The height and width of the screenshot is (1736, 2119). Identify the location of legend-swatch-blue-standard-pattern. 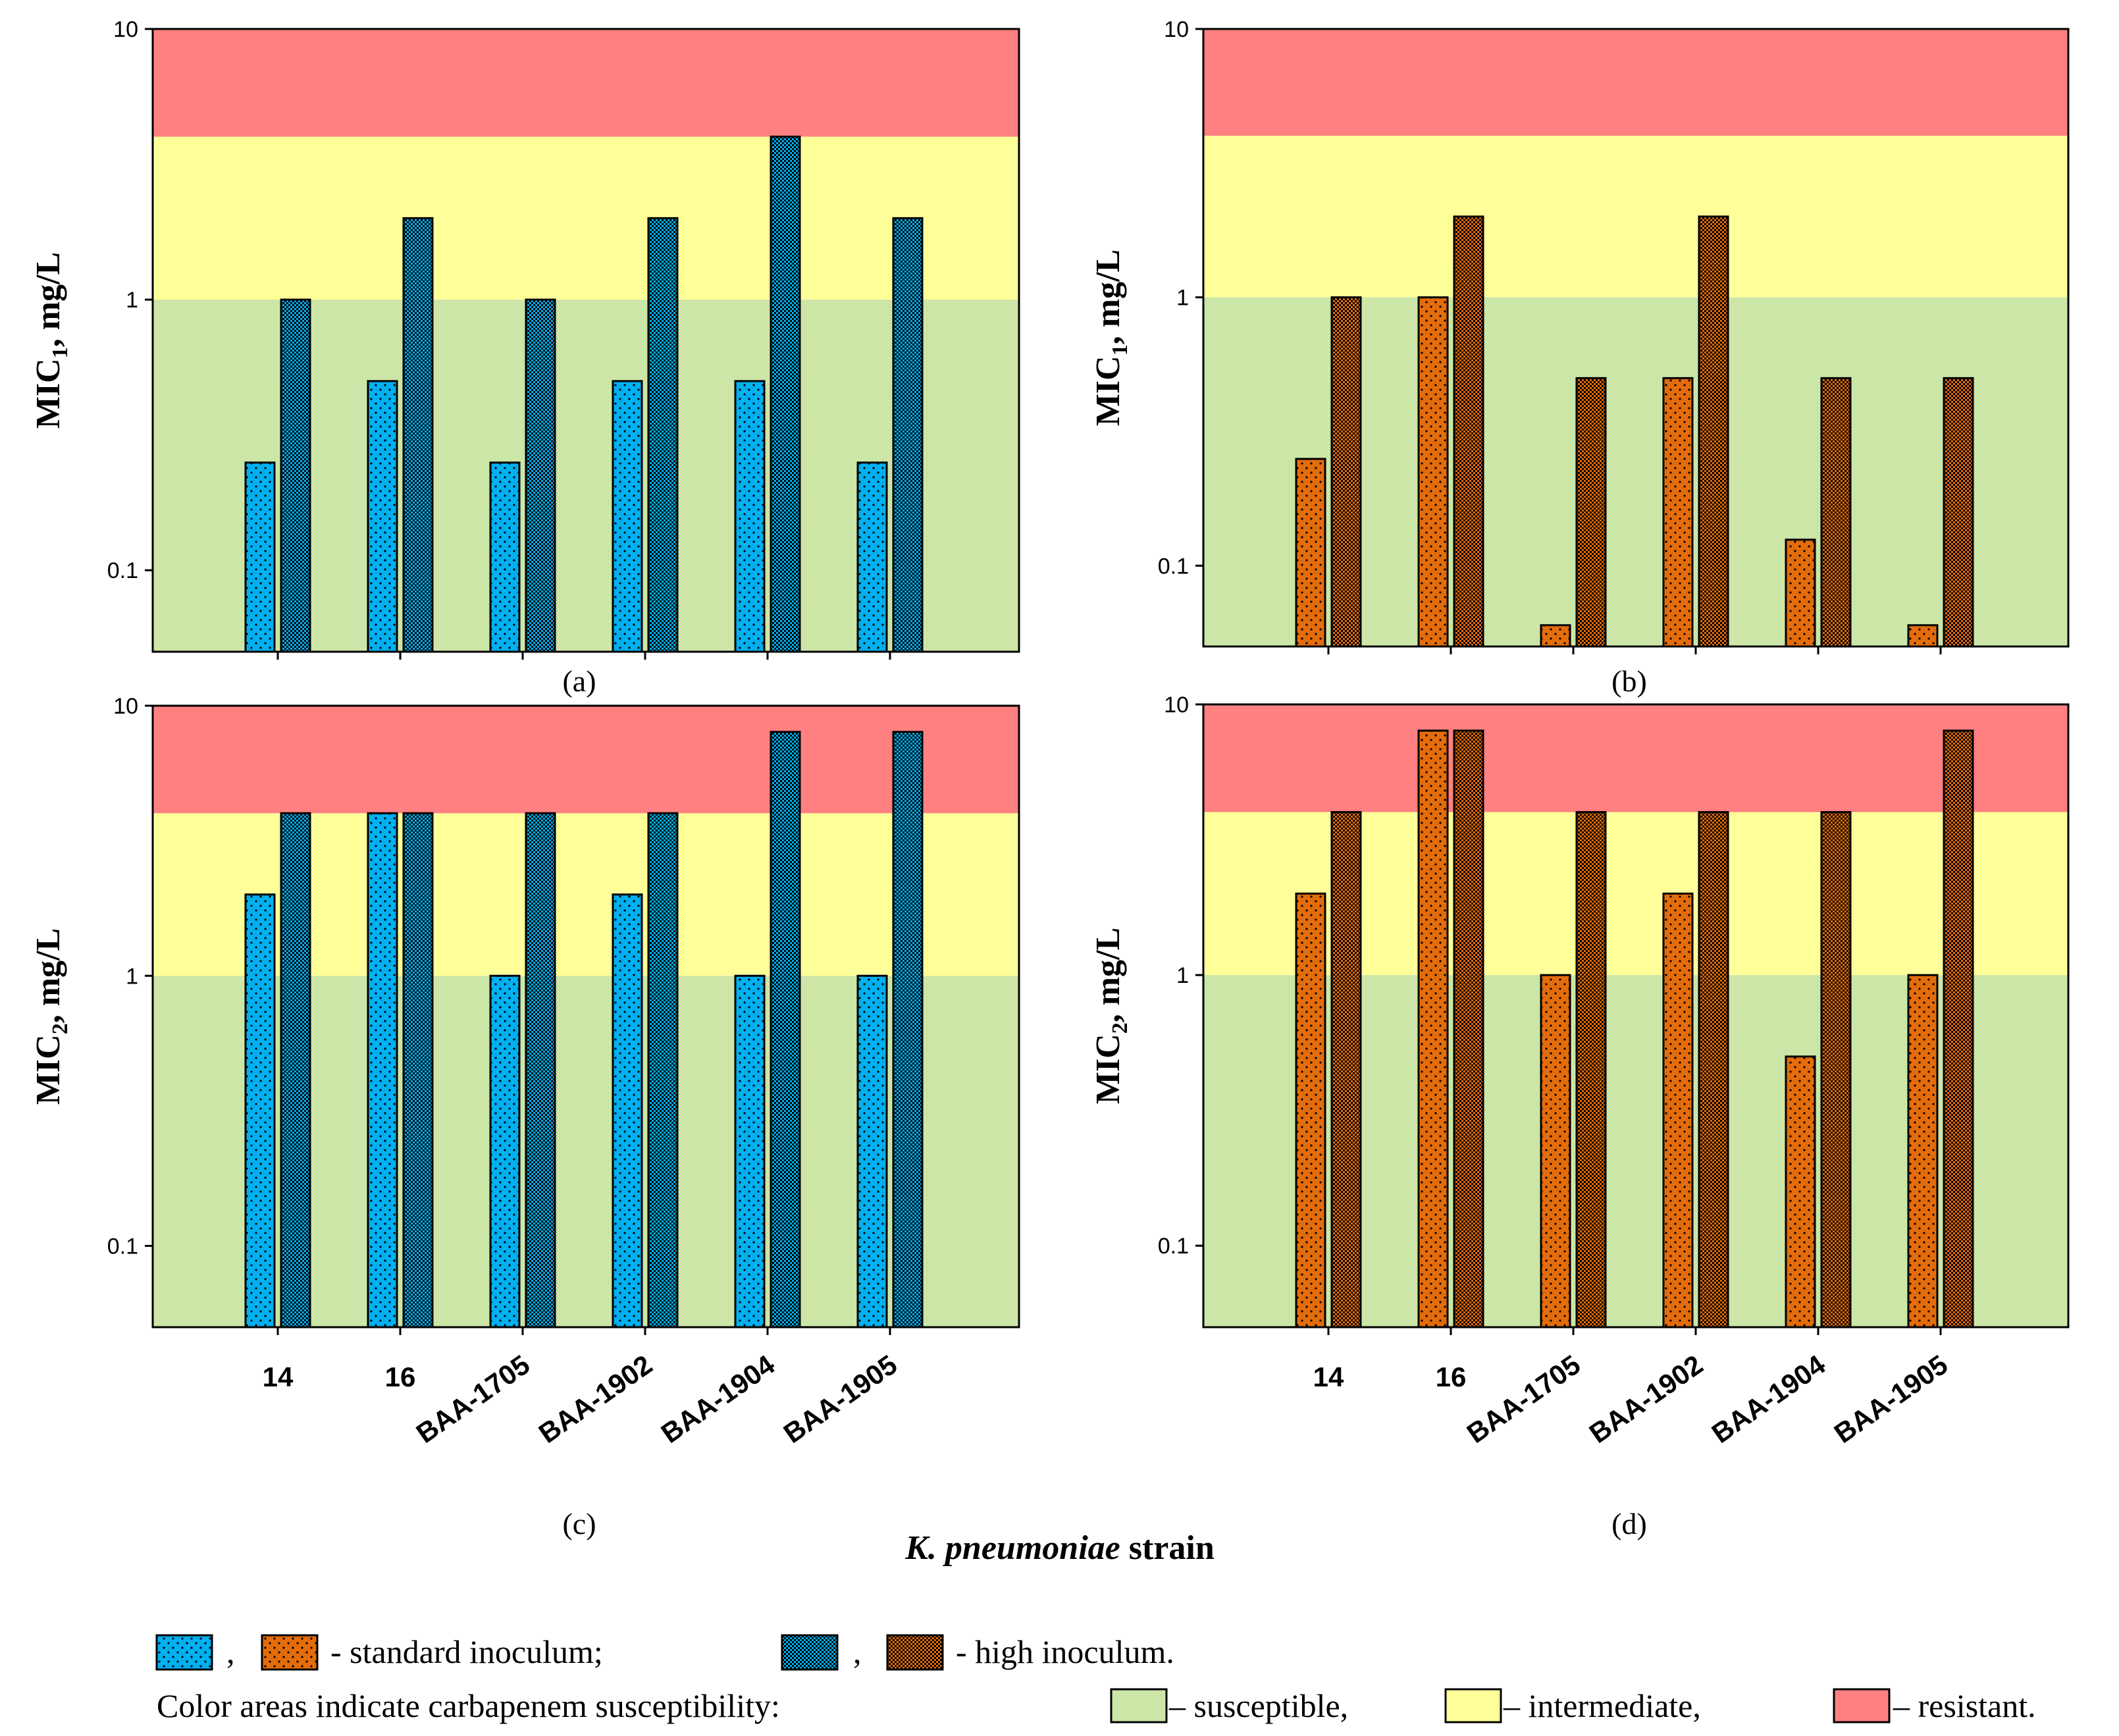
(184, 1652).